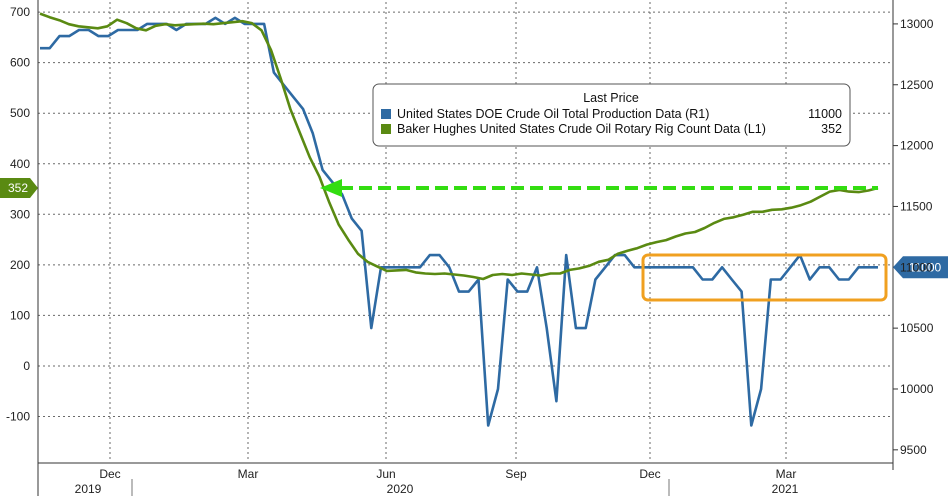 The image size is (948, 496). What do you see at coordinates (20, 12) in the screenshot?
I see `left-tick-label: 700` at bounding box center [20, 12].